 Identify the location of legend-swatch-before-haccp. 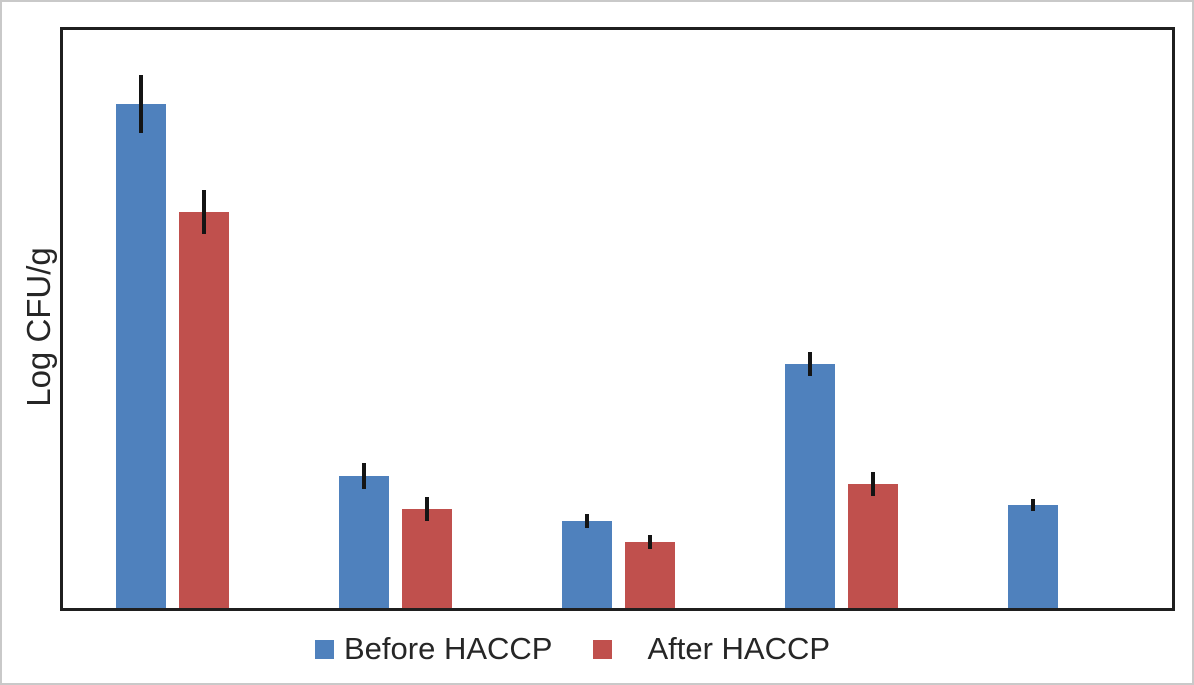
(324, 649).